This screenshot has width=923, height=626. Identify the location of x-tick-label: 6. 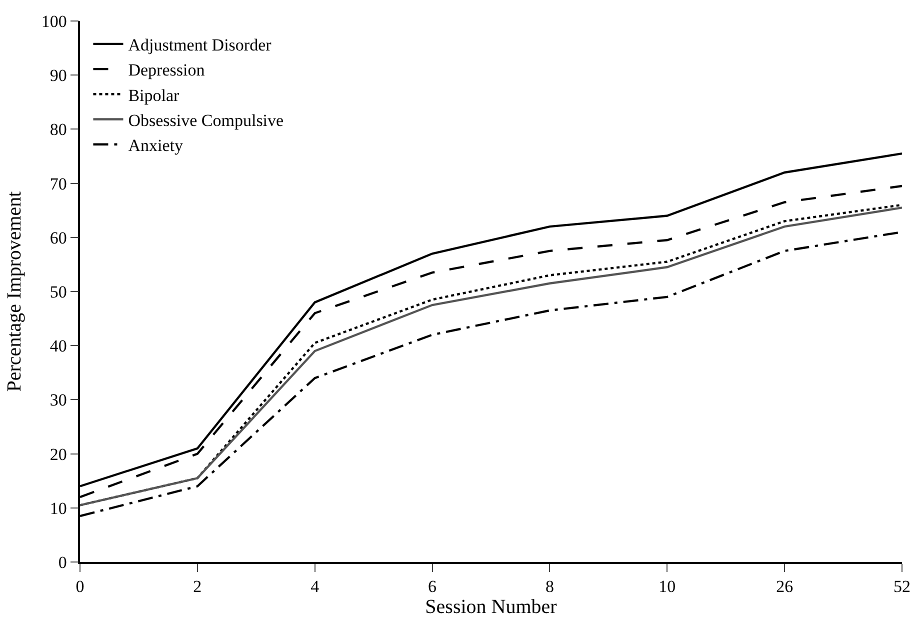
(432, 586).